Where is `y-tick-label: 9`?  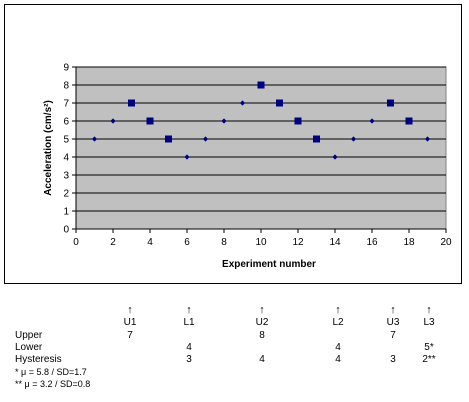 y-tick-label: 9 is located at coordinates (66, 68).